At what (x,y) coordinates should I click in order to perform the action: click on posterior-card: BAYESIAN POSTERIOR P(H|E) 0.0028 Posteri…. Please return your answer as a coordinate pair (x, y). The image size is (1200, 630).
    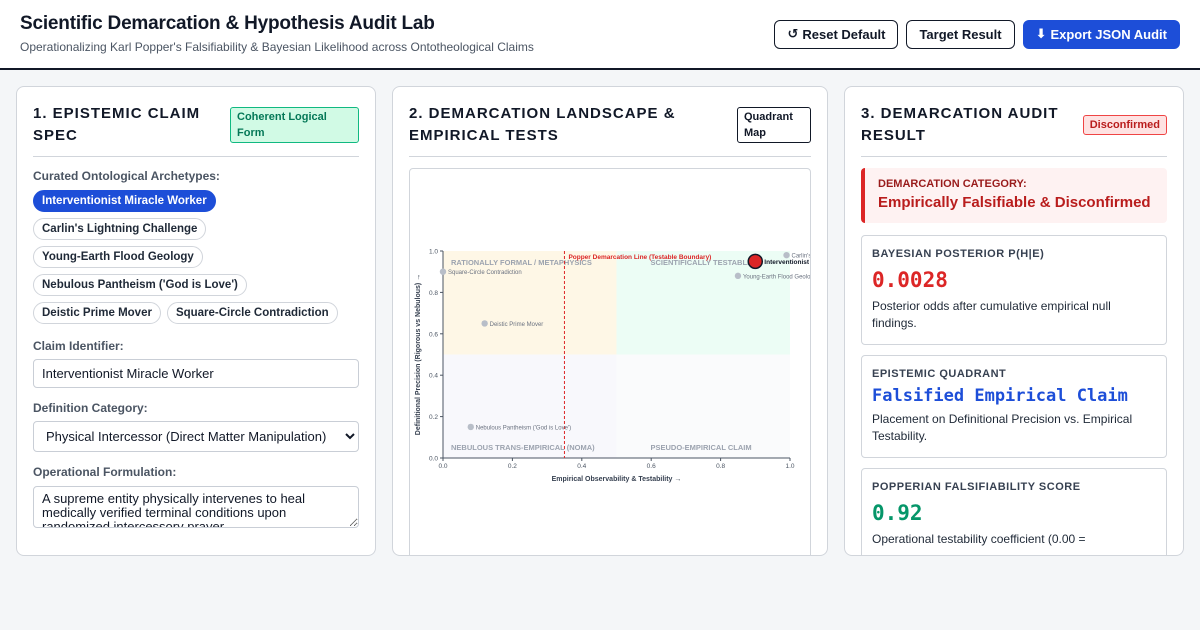
    Looking at the image, I should click on (1014, 290).